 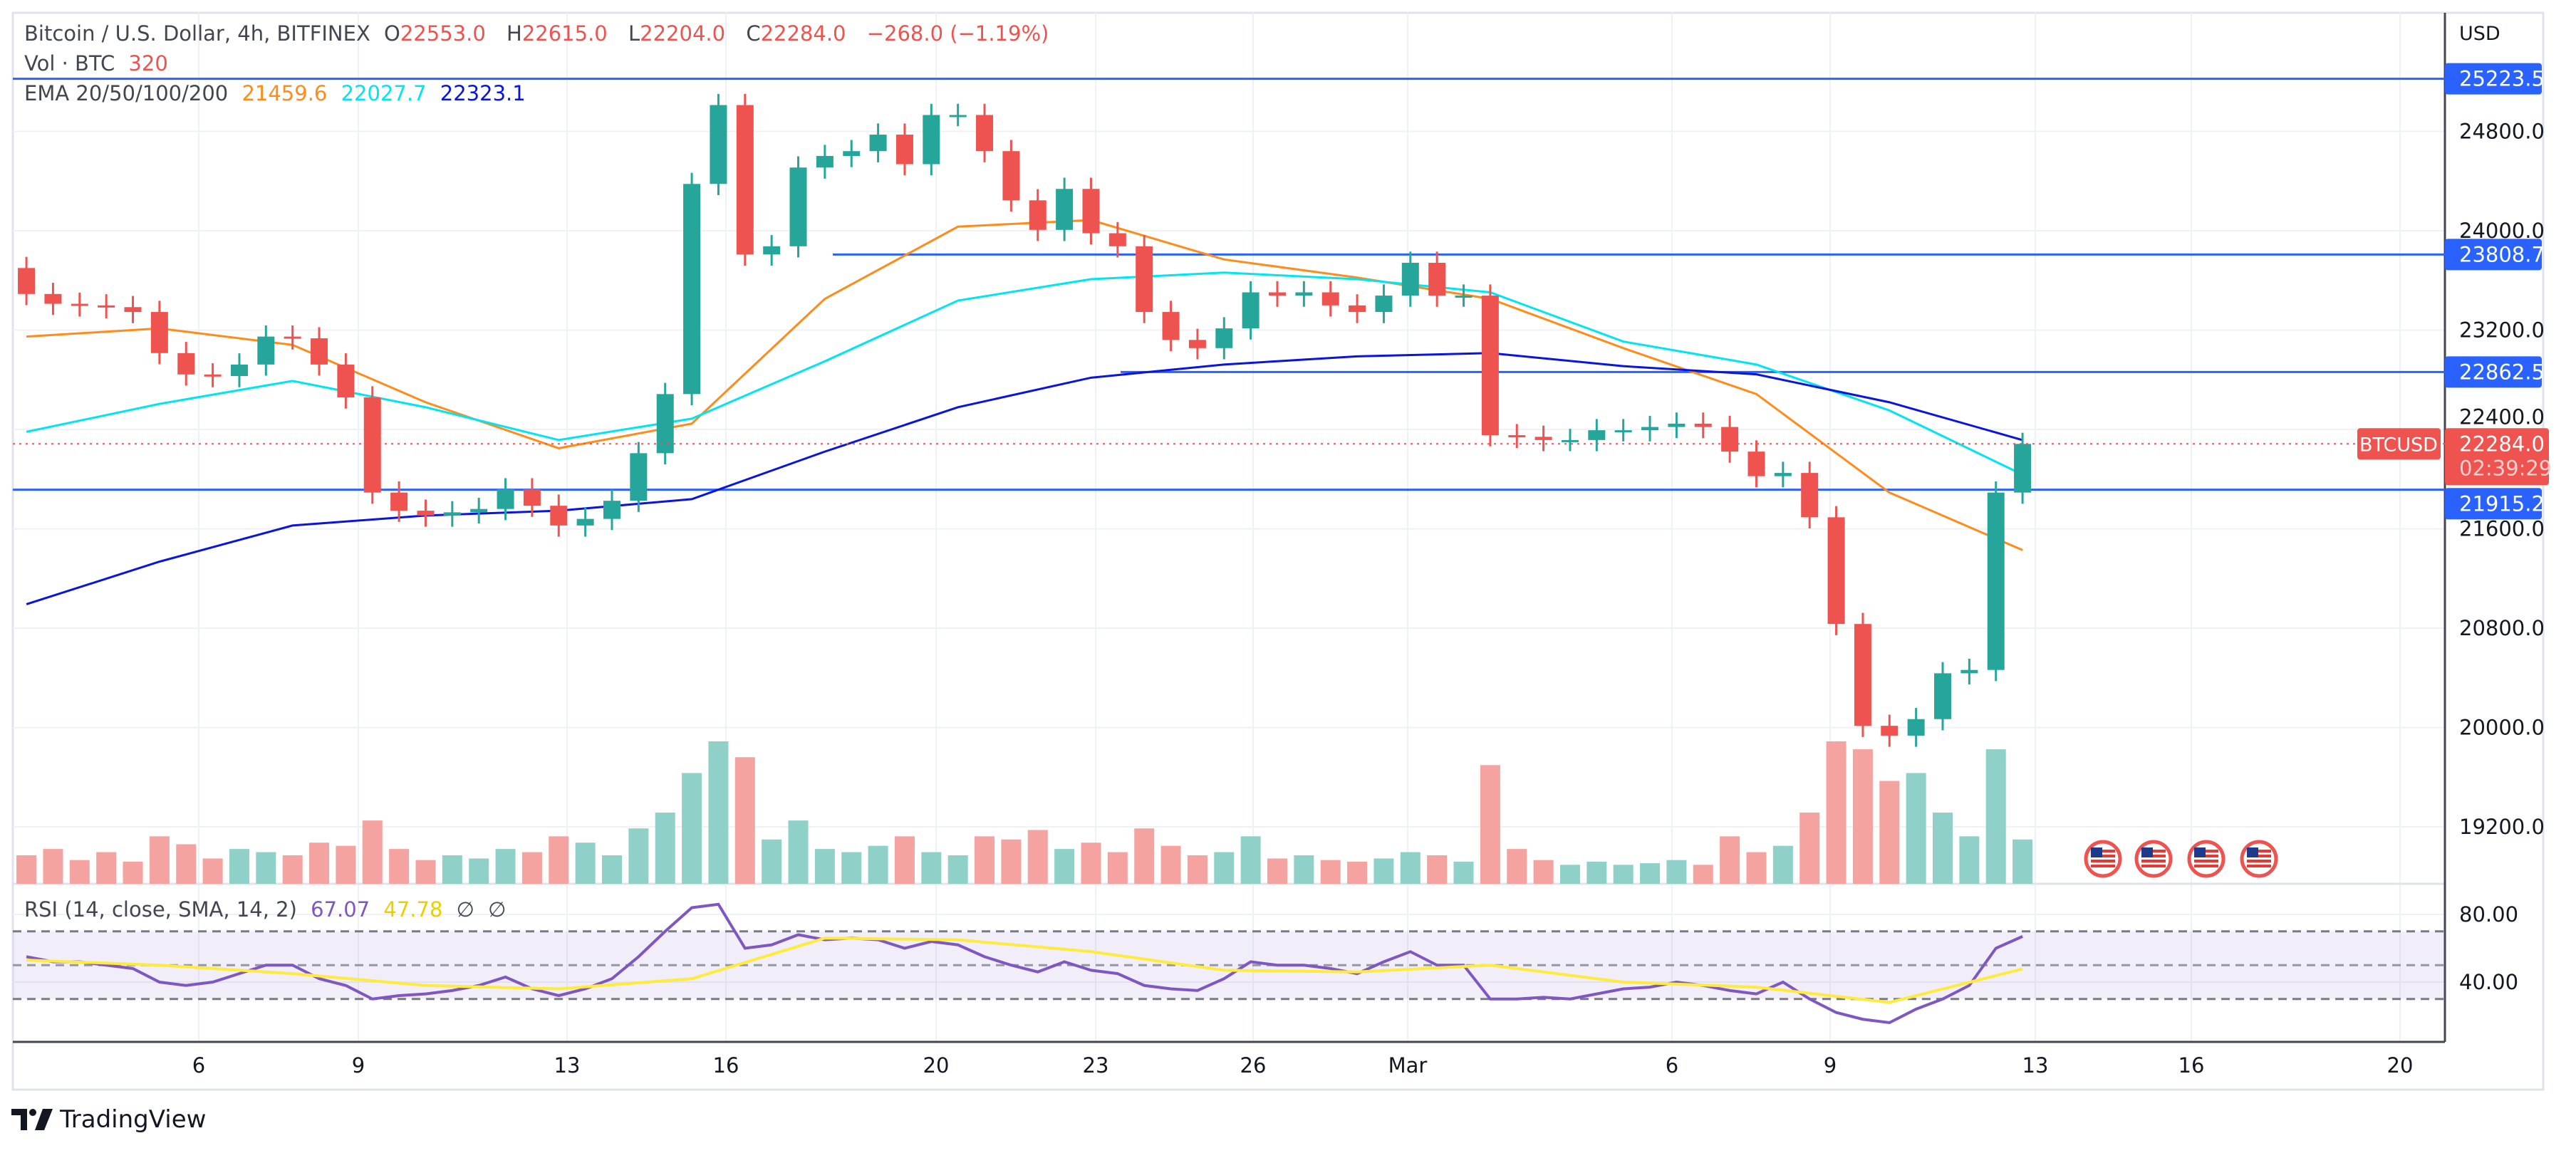 I want to click on current-price-label: 22284.0, so click(x=2502, y=444).